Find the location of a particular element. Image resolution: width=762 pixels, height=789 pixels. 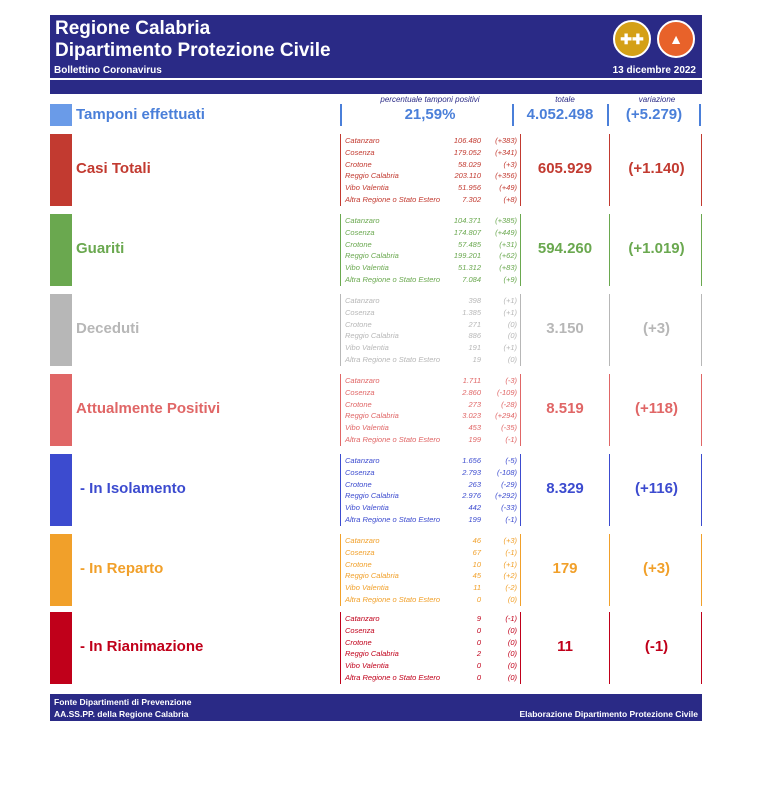

row-variation-cell: (+1.019) is located at coordinates (657, 250).